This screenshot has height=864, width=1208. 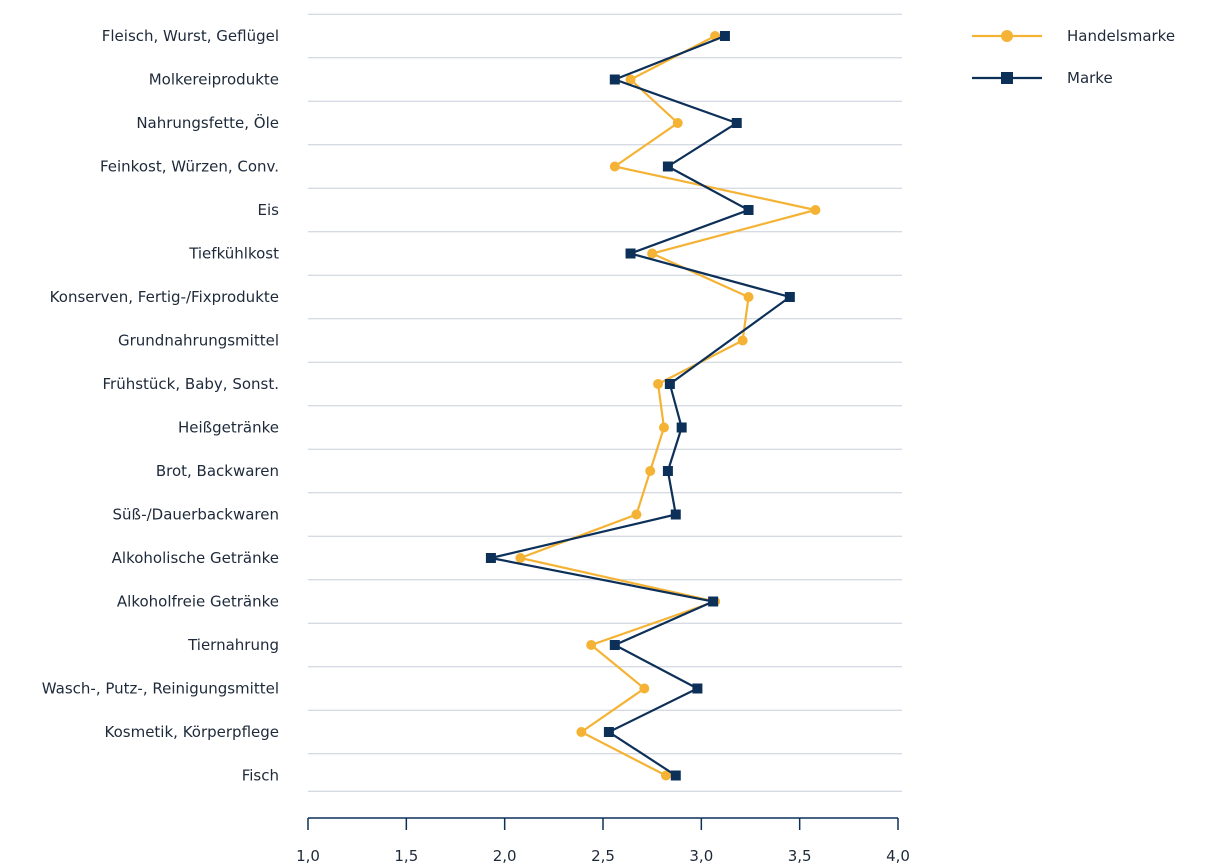 I want to click on category-label: Tiernahrung, so click(x=233, y=645).